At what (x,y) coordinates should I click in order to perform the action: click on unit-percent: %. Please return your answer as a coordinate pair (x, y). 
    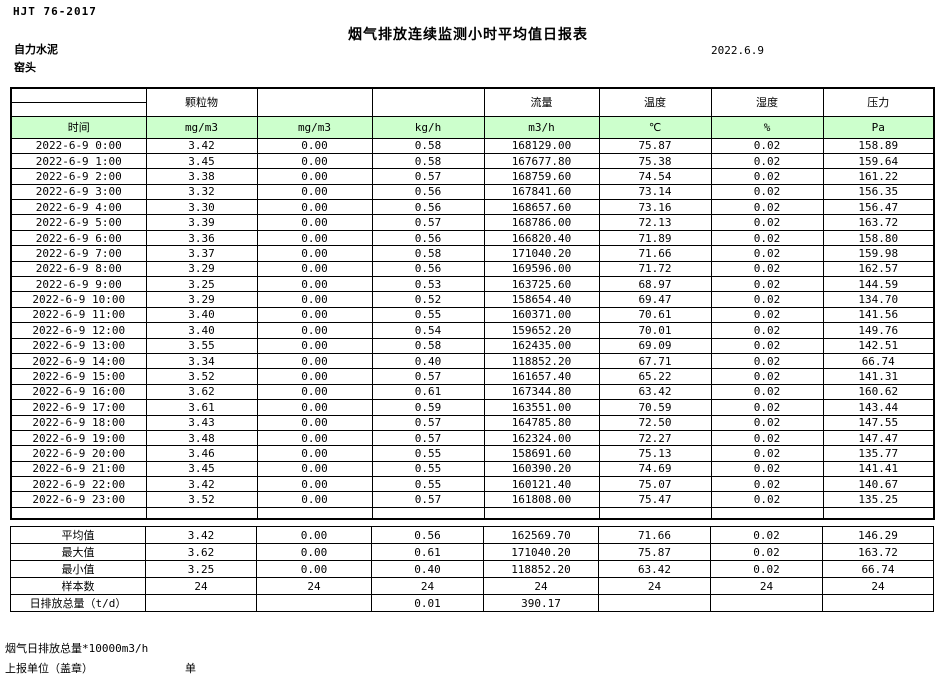
    Looking at the image, I should click on (767, 127).